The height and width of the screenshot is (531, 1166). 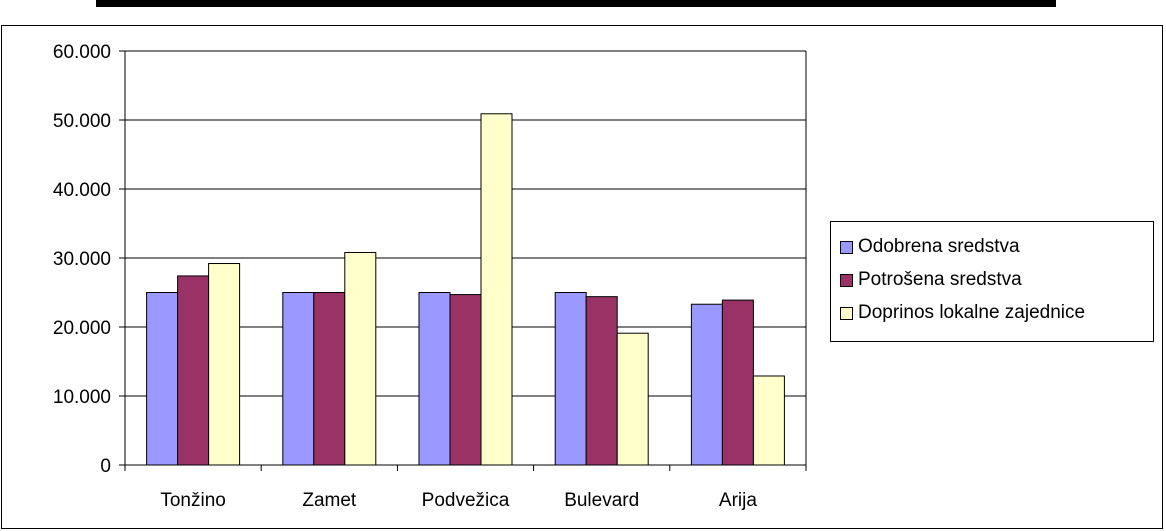 What do you see at coordinates (738, 500) in the screenshot?
I see `x-tick-label: Arija` at bounding box center [738, 500].